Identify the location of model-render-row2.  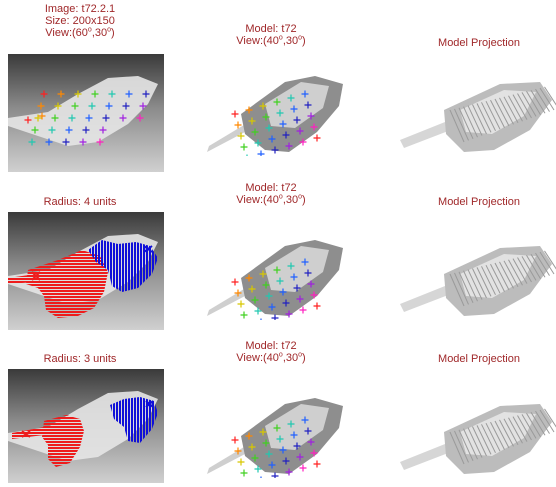
(280, 276).